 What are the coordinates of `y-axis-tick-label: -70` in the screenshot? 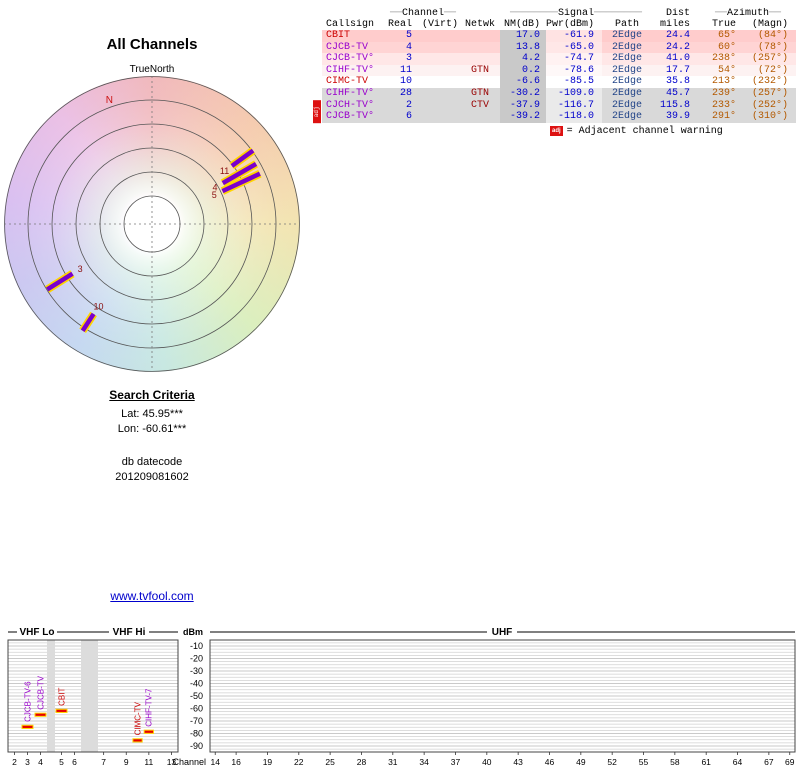 It's located at (196, 721).